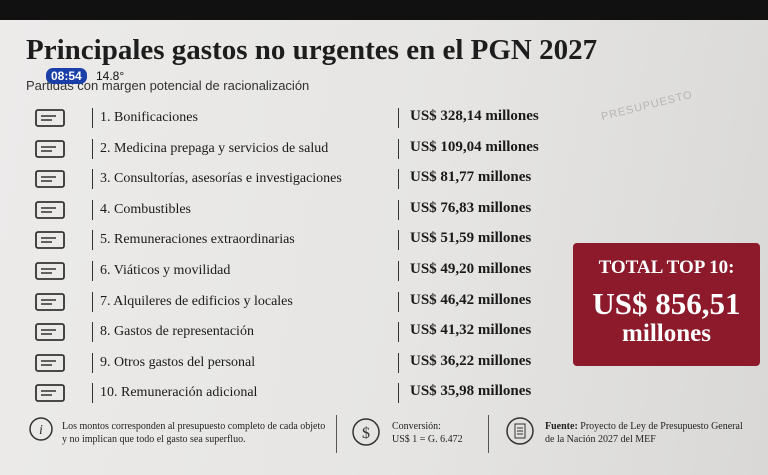 This screenshot has height=475, width=768. What do you see at coordinates (427, 439) in the screenshot?
I see `conversion-rate: US$ 1 = G. 6.472` at bounding box center [427, 439].